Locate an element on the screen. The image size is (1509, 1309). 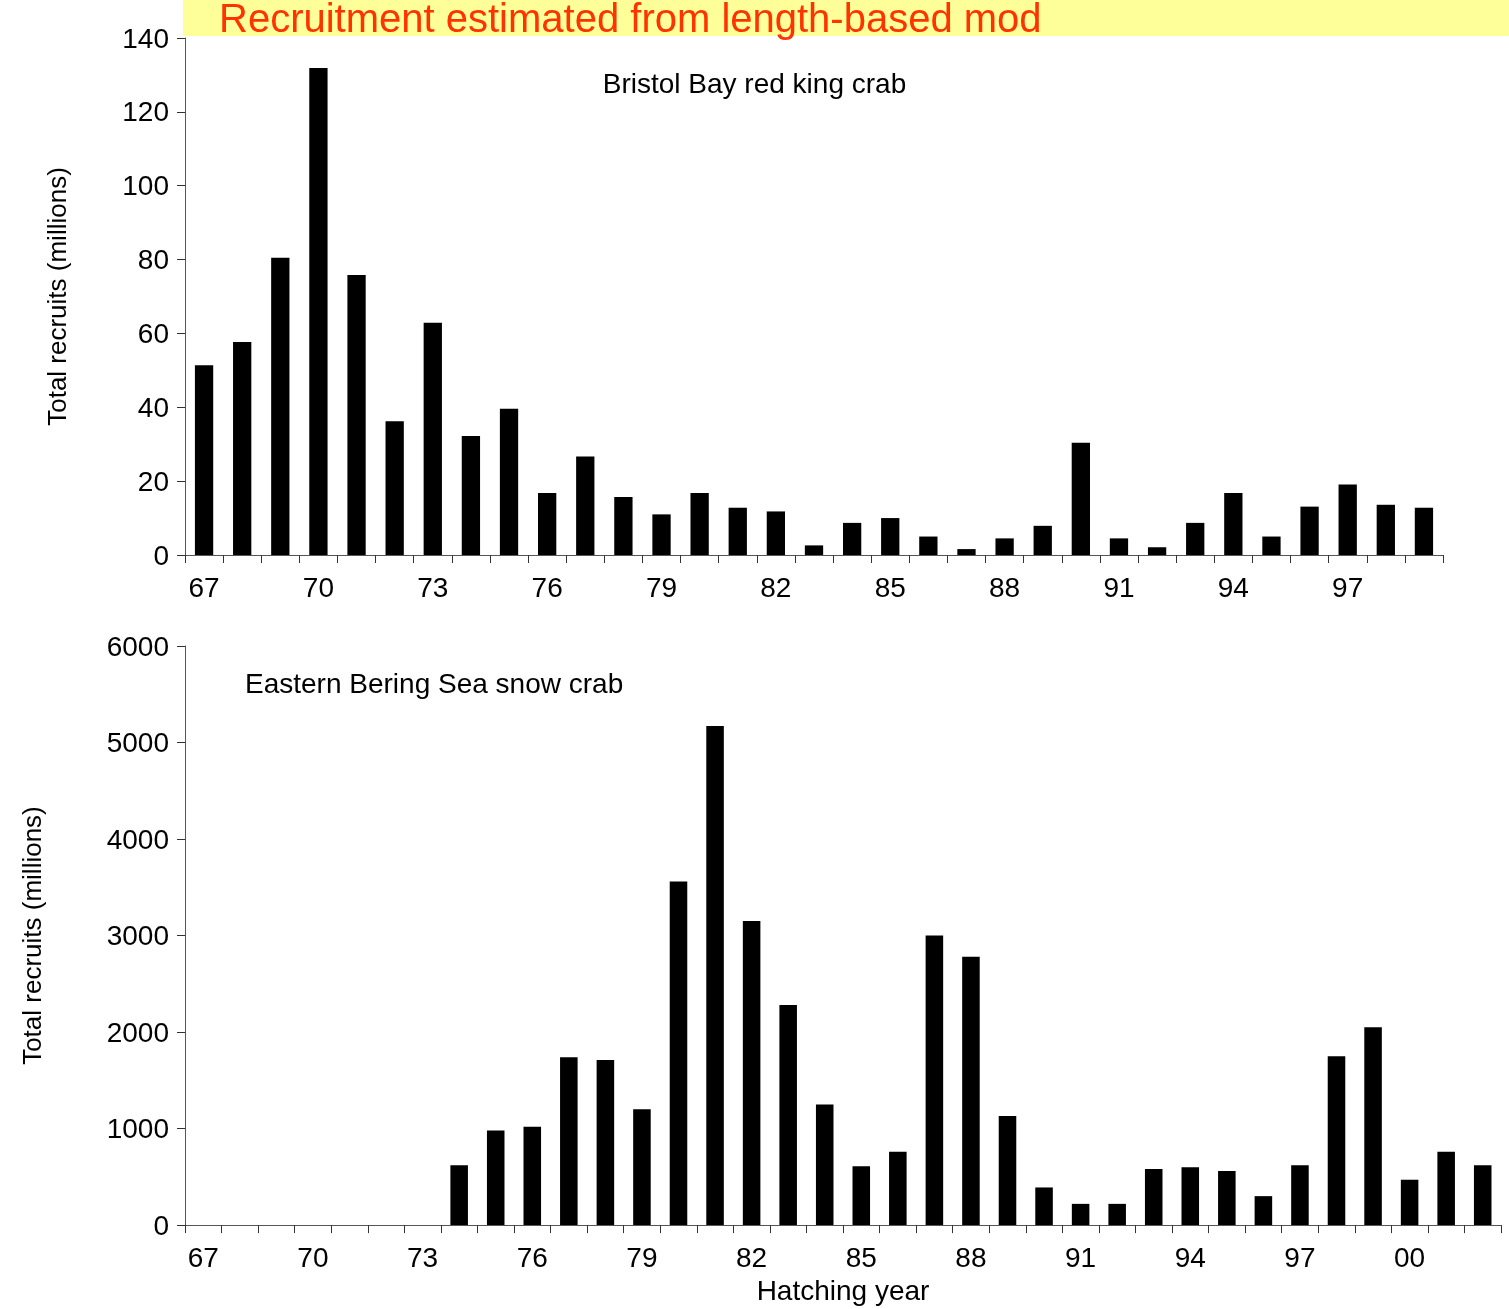
y-tick-label: 100 is located at coordinates (145, 186).